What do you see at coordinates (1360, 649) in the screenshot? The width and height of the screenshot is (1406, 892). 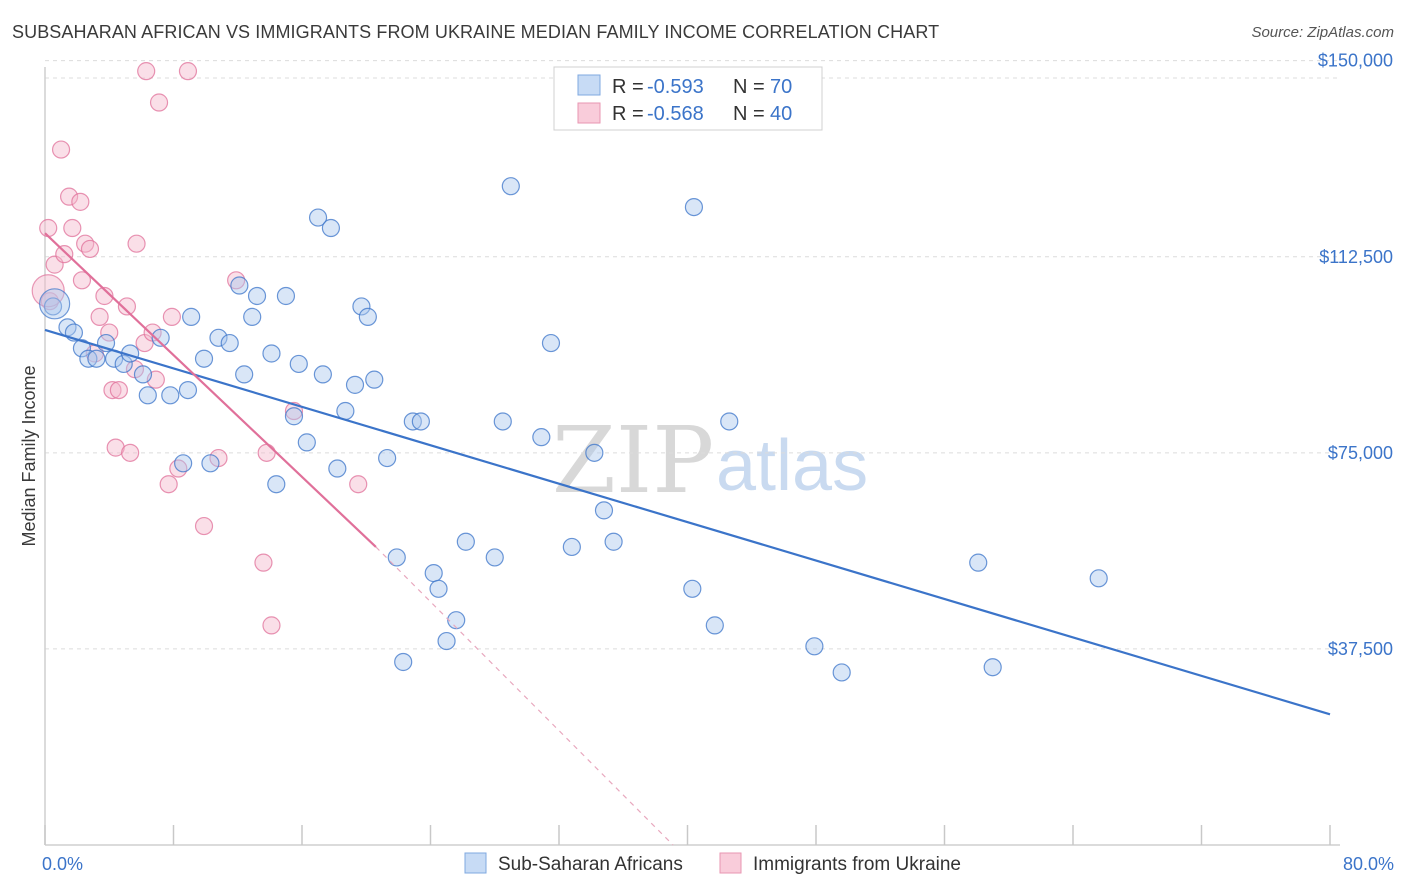 I see `y-tick-label: $37,500` at bounding box center [1360, 649].